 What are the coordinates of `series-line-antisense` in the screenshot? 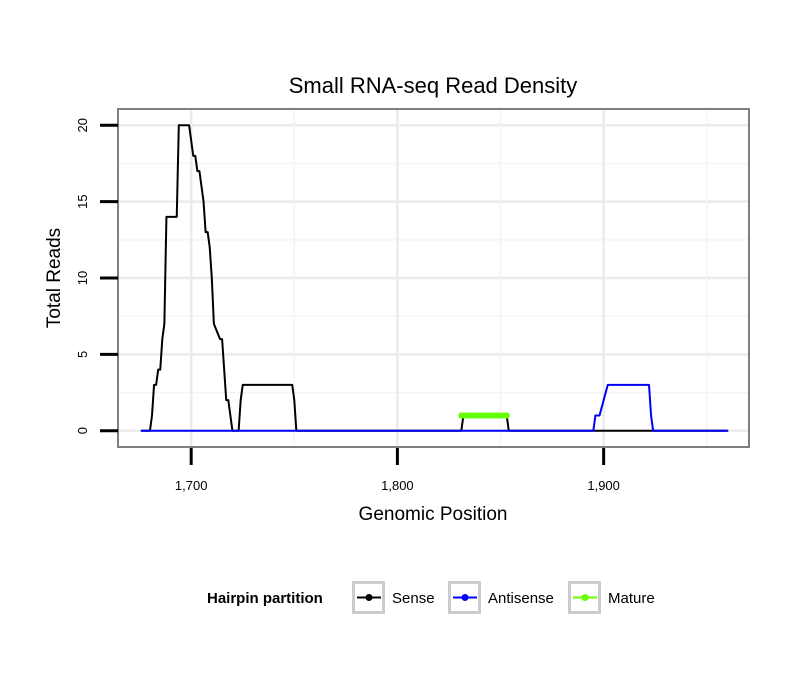 It's located at (434, 407).